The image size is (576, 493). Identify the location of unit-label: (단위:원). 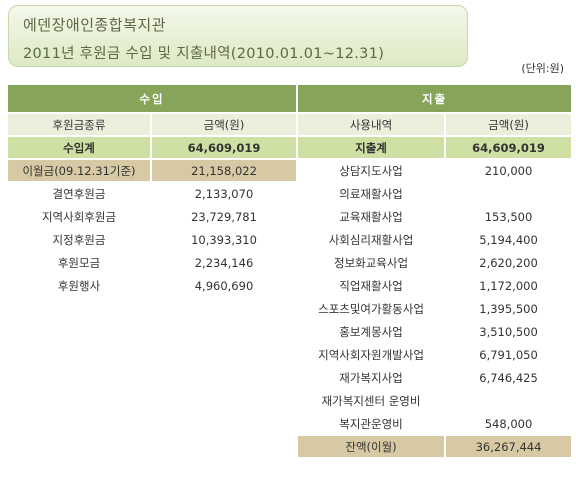
(542, 68).